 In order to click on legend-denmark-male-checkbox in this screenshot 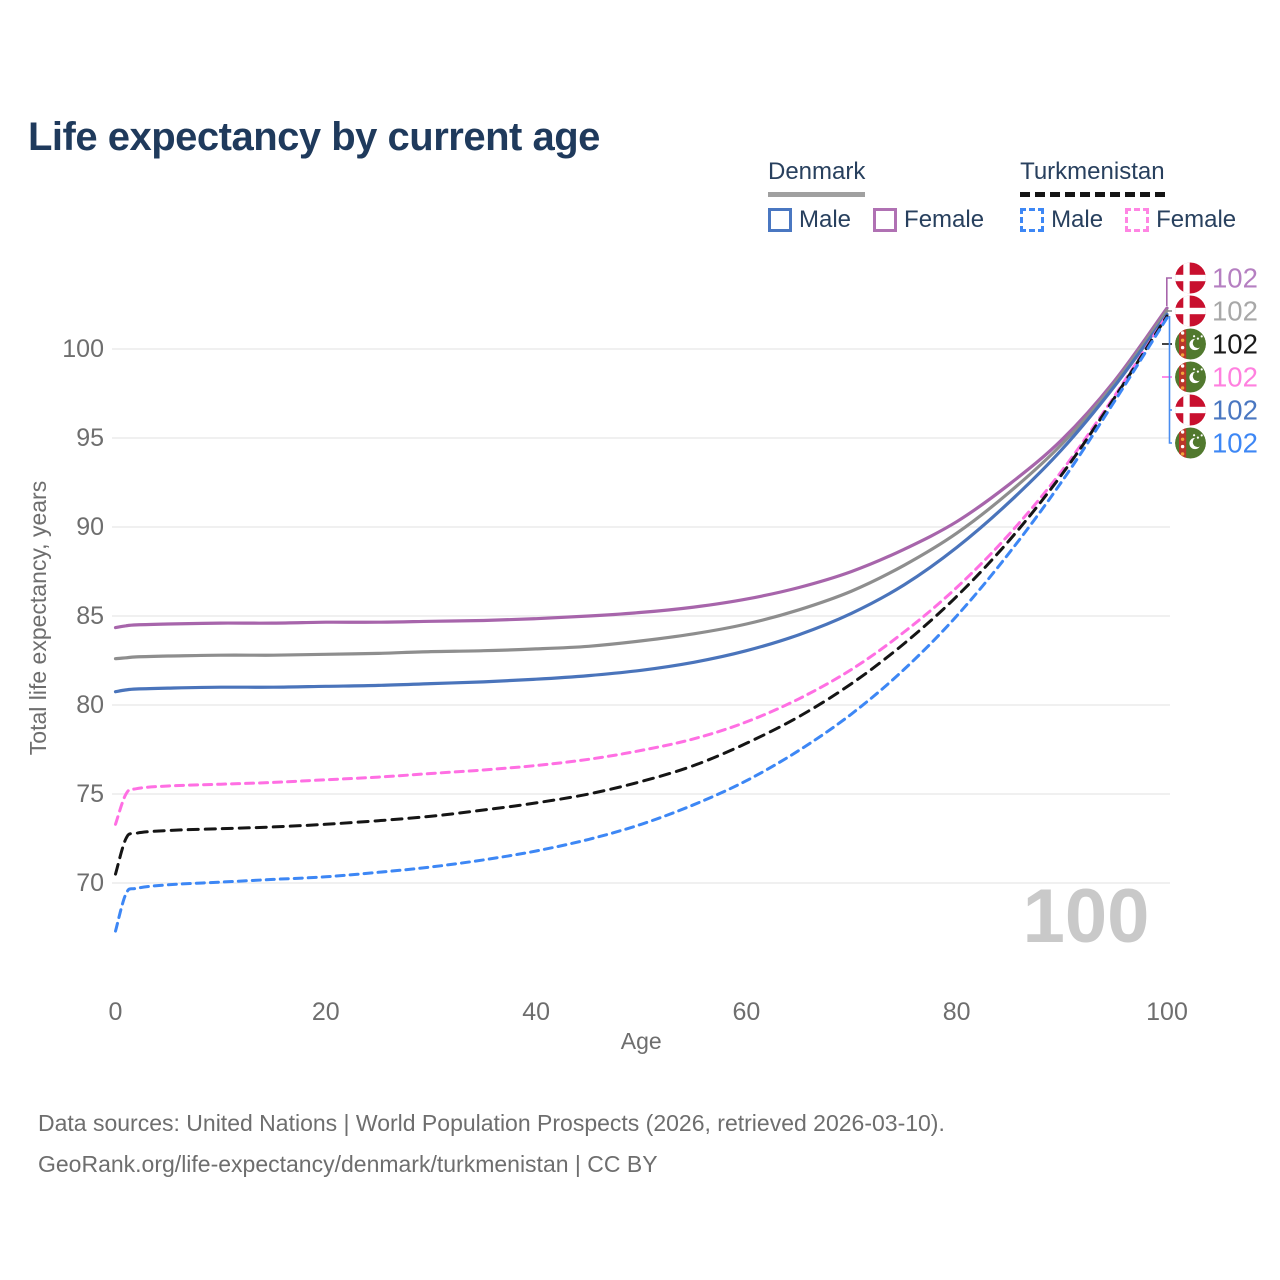, I will do `click(780, 220)`.